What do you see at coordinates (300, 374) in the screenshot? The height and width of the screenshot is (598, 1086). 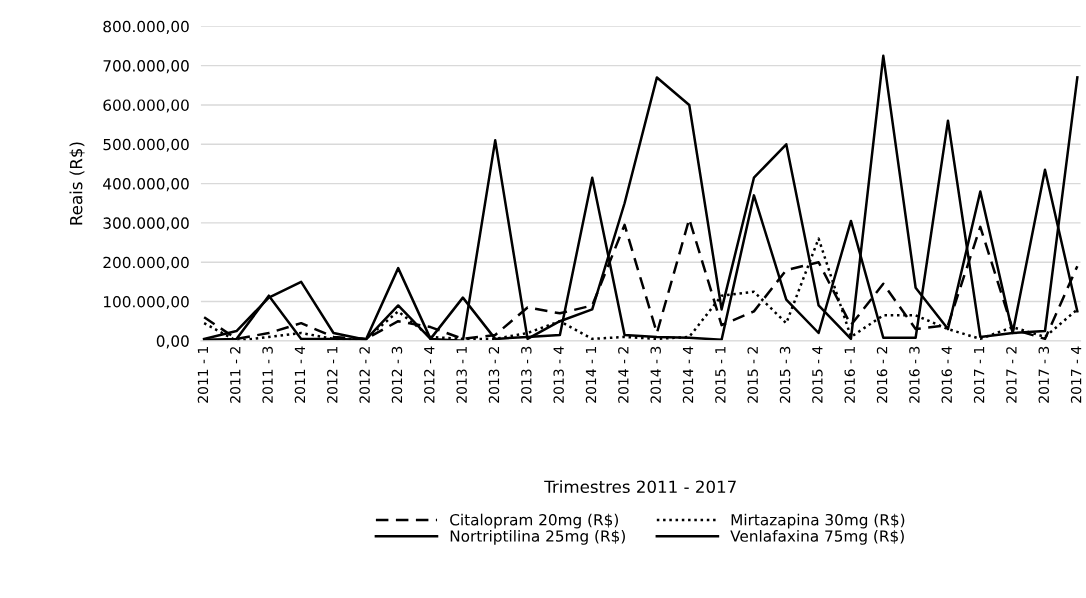 I see `x-tick-label: 2011 - 4` at bounding box center [300, 374].